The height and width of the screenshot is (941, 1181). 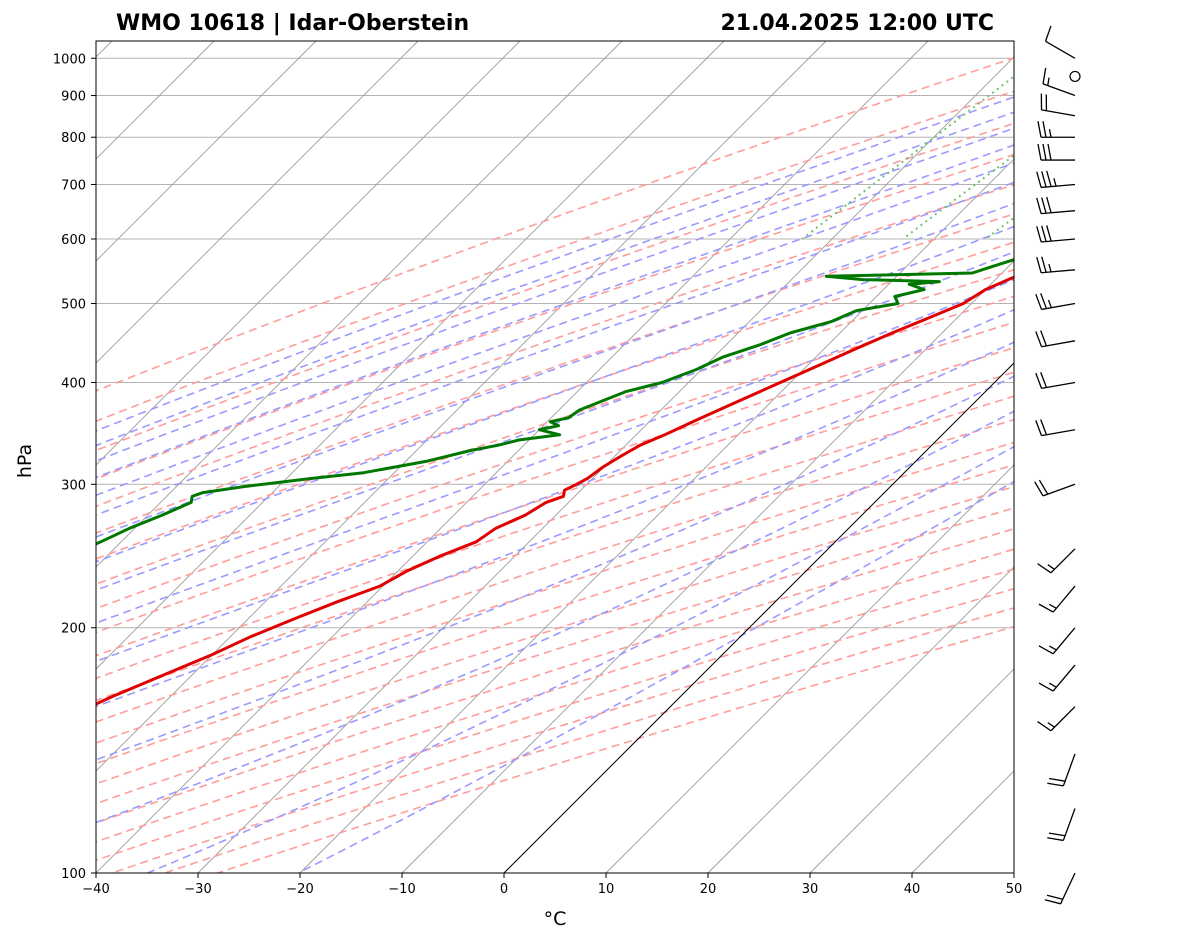 What do you see at coordinates (1014, 889) in the screenshot?
I see `x-tick-label: 50` at bounding box center [1014, 889].